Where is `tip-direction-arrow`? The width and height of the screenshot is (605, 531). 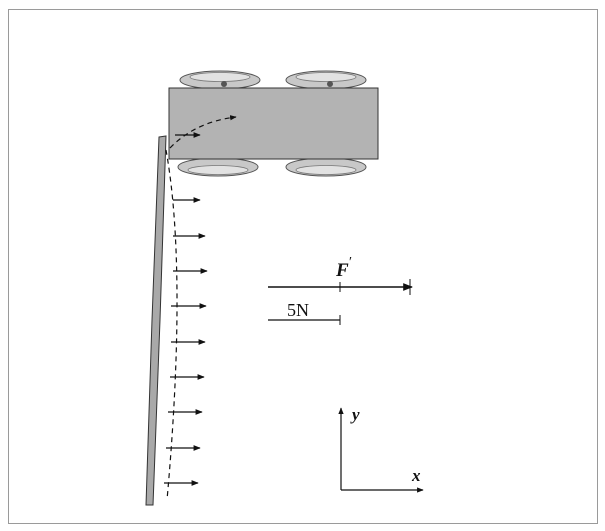
tip-direction-arrow is located at coordinates (203, 132).